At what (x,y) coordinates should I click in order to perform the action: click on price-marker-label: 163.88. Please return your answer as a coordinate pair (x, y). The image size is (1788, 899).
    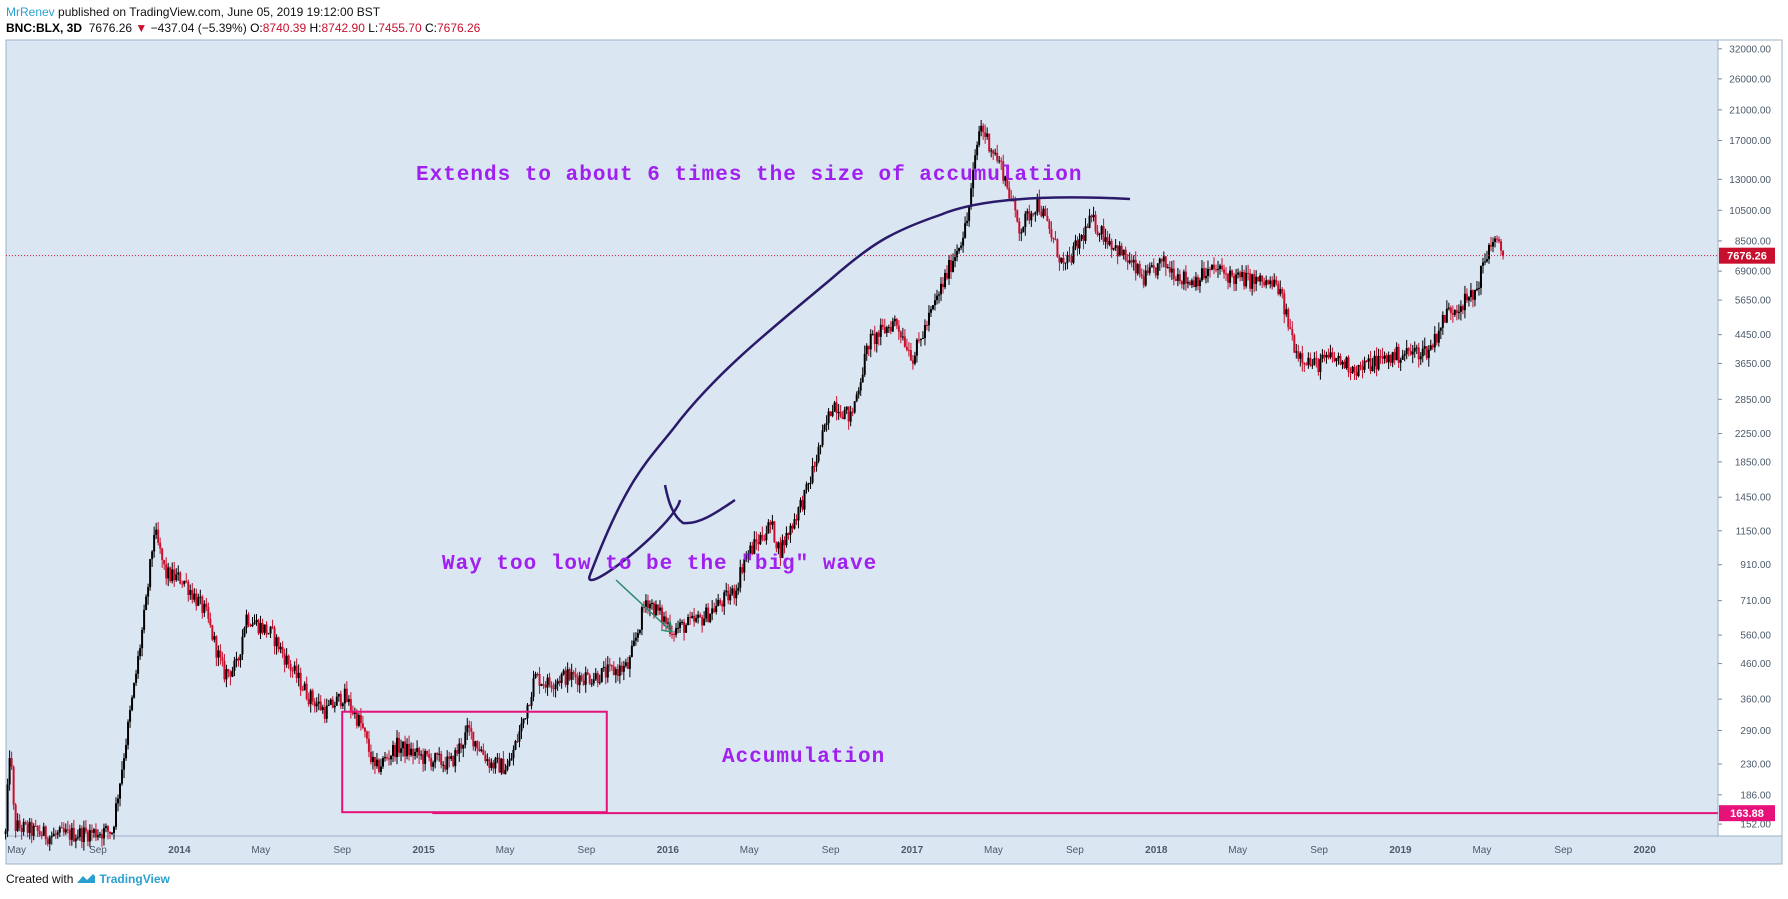
    Looking at the image, I should click on (1747, 814).